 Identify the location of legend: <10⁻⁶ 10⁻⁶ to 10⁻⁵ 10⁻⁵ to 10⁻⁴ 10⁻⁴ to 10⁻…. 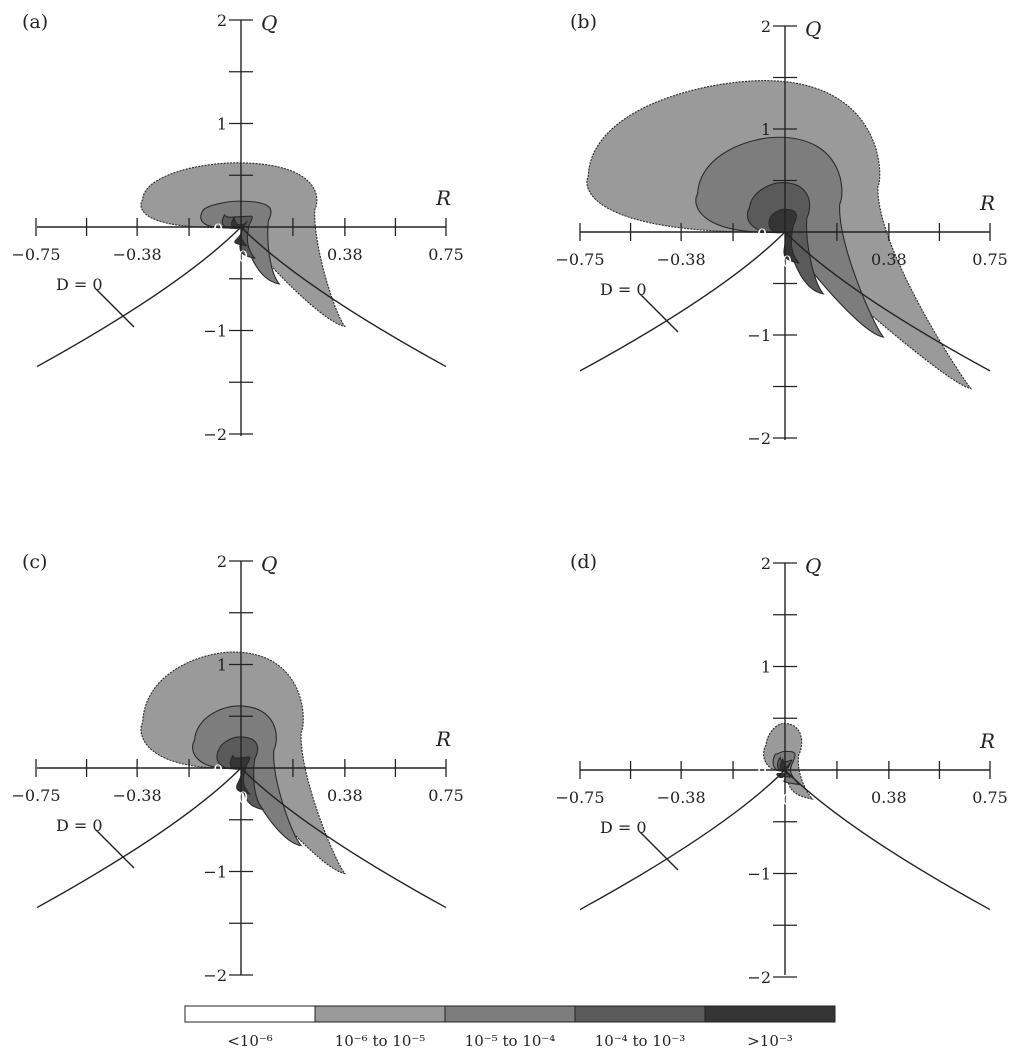
(510, 1027).